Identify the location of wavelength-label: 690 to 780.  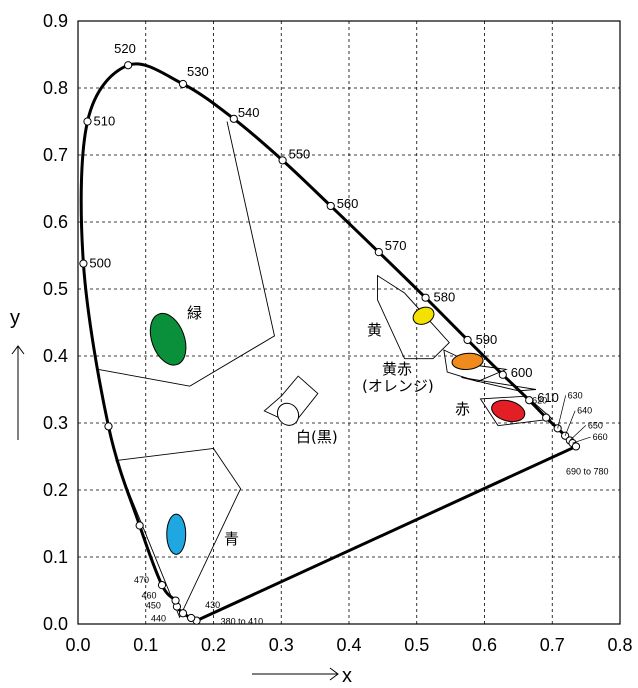
(587, 471).